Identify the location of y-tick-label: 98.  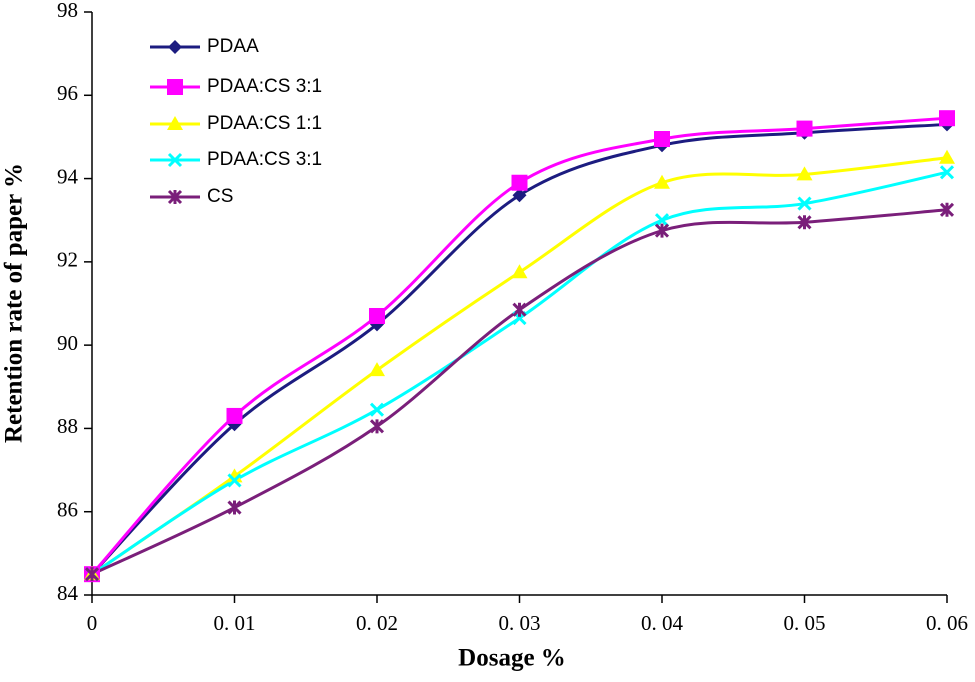
(67, 11).